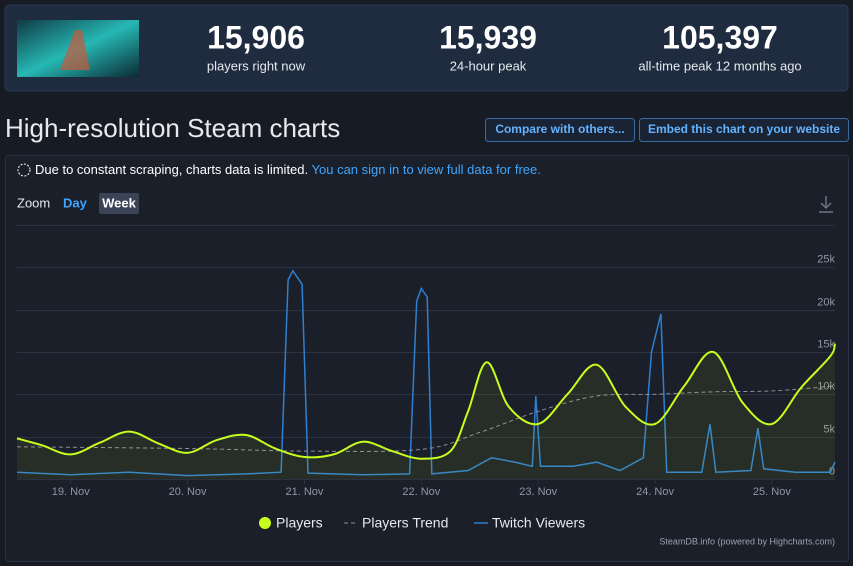 The height and width of the screenshot is (566, 853). What do you see at coordinates (188, 492) in the screenshot?
I see `x-tick-label: 20. Nov` at bounding box center [188, 492].